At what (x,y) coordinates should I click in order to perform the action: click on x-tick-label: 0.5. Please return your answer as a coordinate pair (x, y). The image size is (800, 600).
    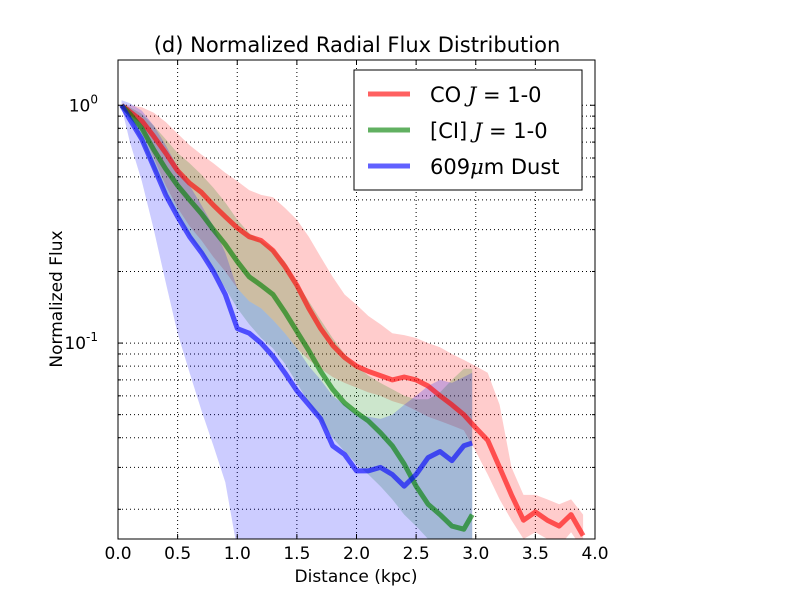
    Looking at the image, I should click on (177, 554).